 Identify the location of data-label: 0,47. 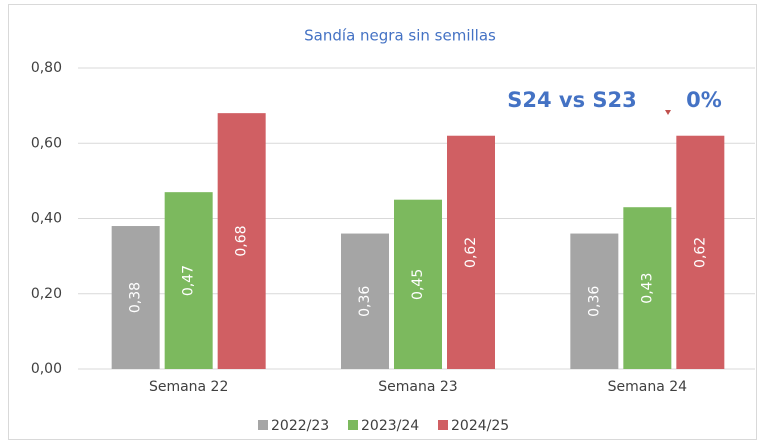
(189, 280).